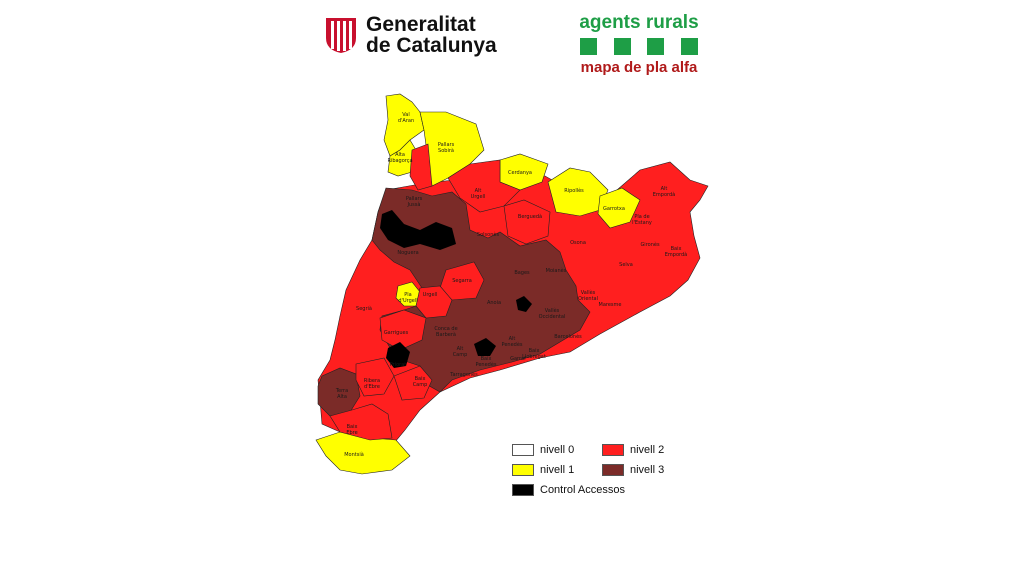 Image resolution: width=1024 pixels, height=576 pixels. Describe the element at coordinates (462, 281) in the screenshot. I see `comarca-label: Segarra` at that location.